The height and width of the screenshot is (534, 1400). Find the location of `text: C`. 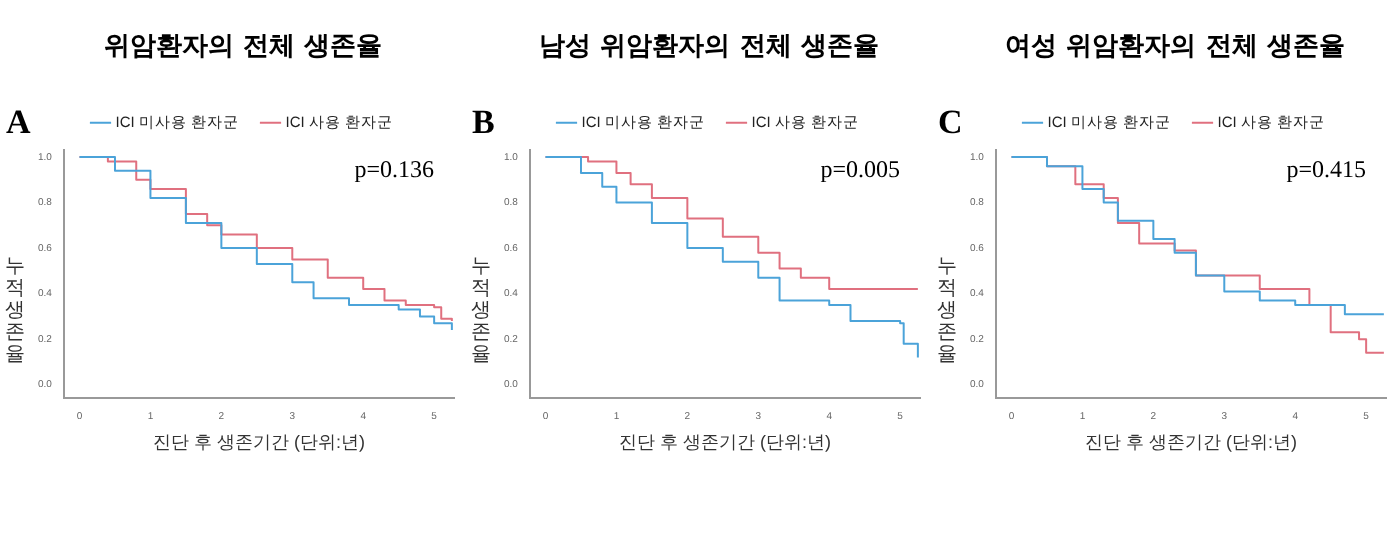

text: C is located at coordinates (950, 121).